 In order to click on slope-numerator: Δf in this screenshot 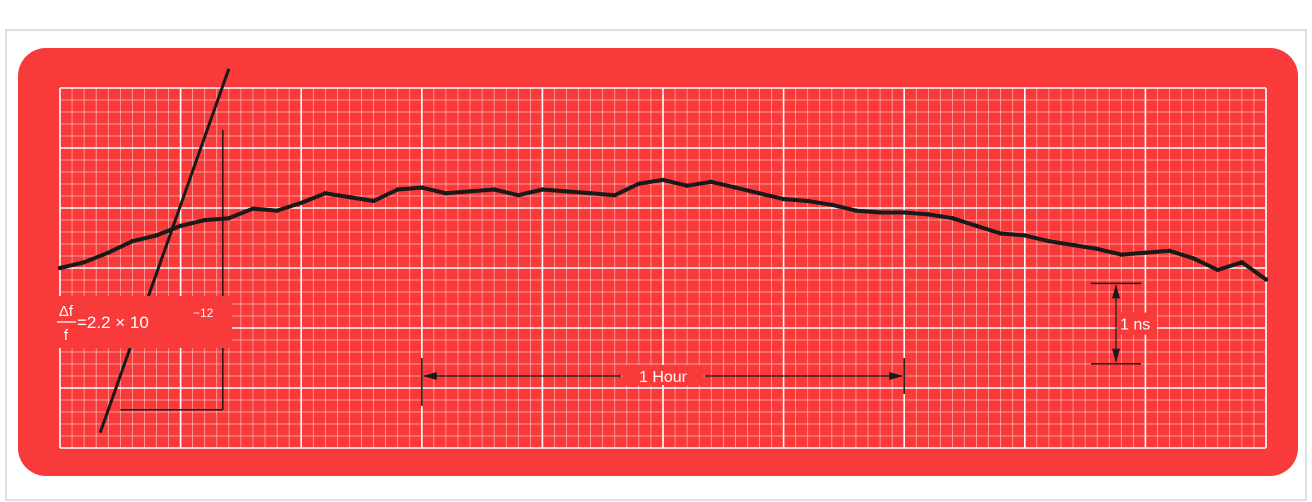, I will do `click(66, 311)`.